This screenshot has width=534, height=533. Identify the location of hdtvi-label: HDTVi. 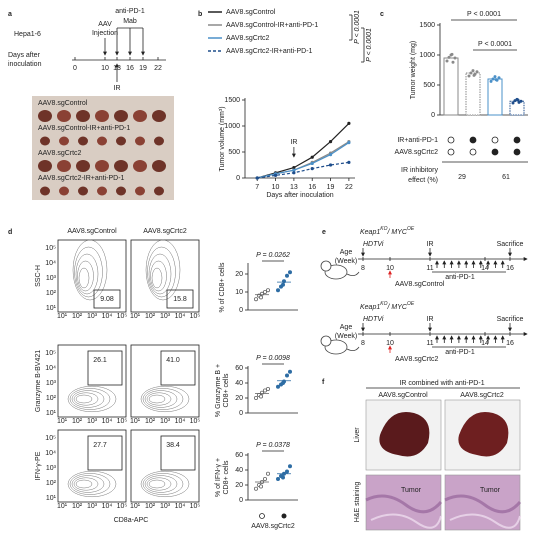
(373, 244).